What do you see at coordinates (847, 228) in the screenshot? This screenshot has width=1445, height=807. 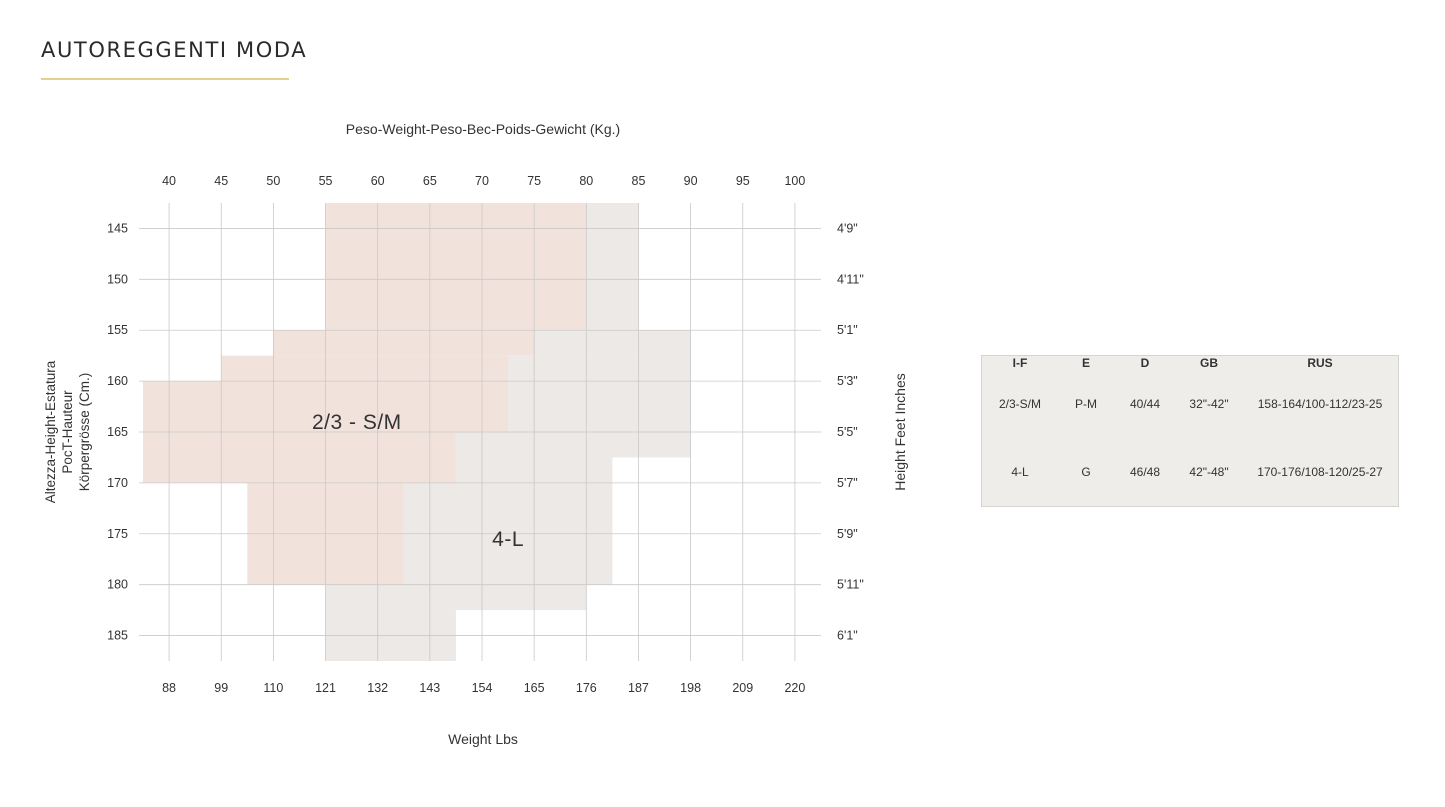 I see `y-tick-label-feet: 4'9"` at bounding box center [847, 228].